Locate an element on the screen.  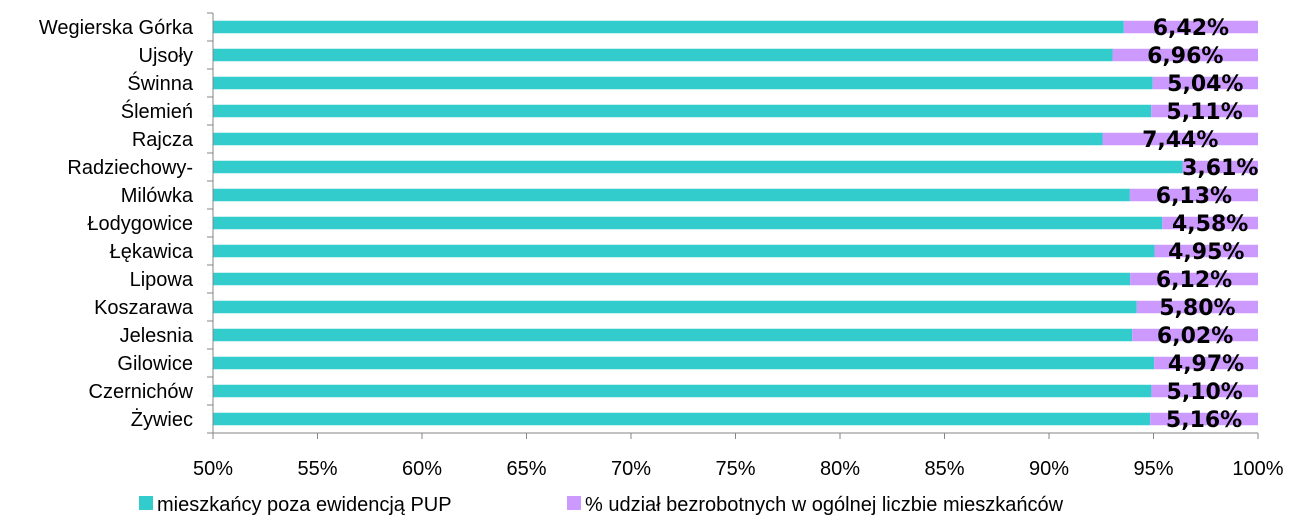
data-label: 6,02% is located at coordinates (1195, 336).